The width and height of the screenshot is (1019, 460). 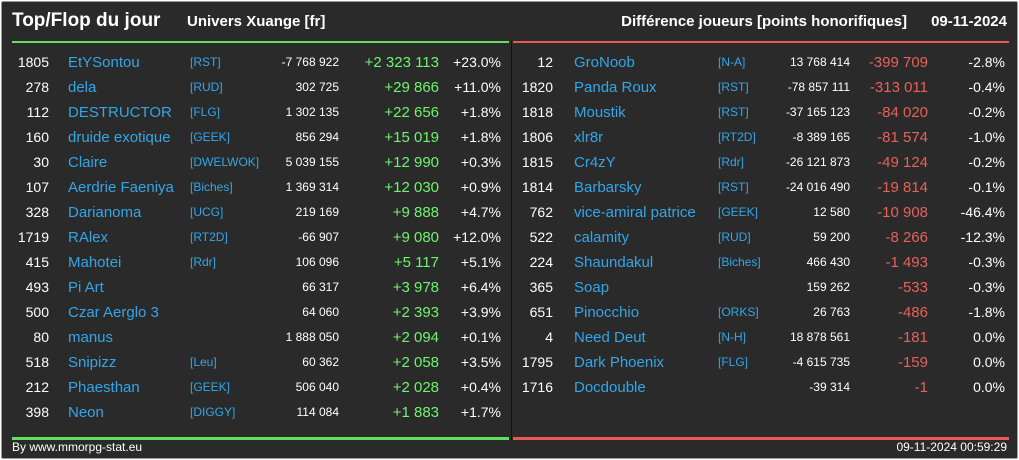 What do you see at coordinates (819, 62) in the screenshot?
I see `total-points: 13 768 414` at bounding box center [819, 62].